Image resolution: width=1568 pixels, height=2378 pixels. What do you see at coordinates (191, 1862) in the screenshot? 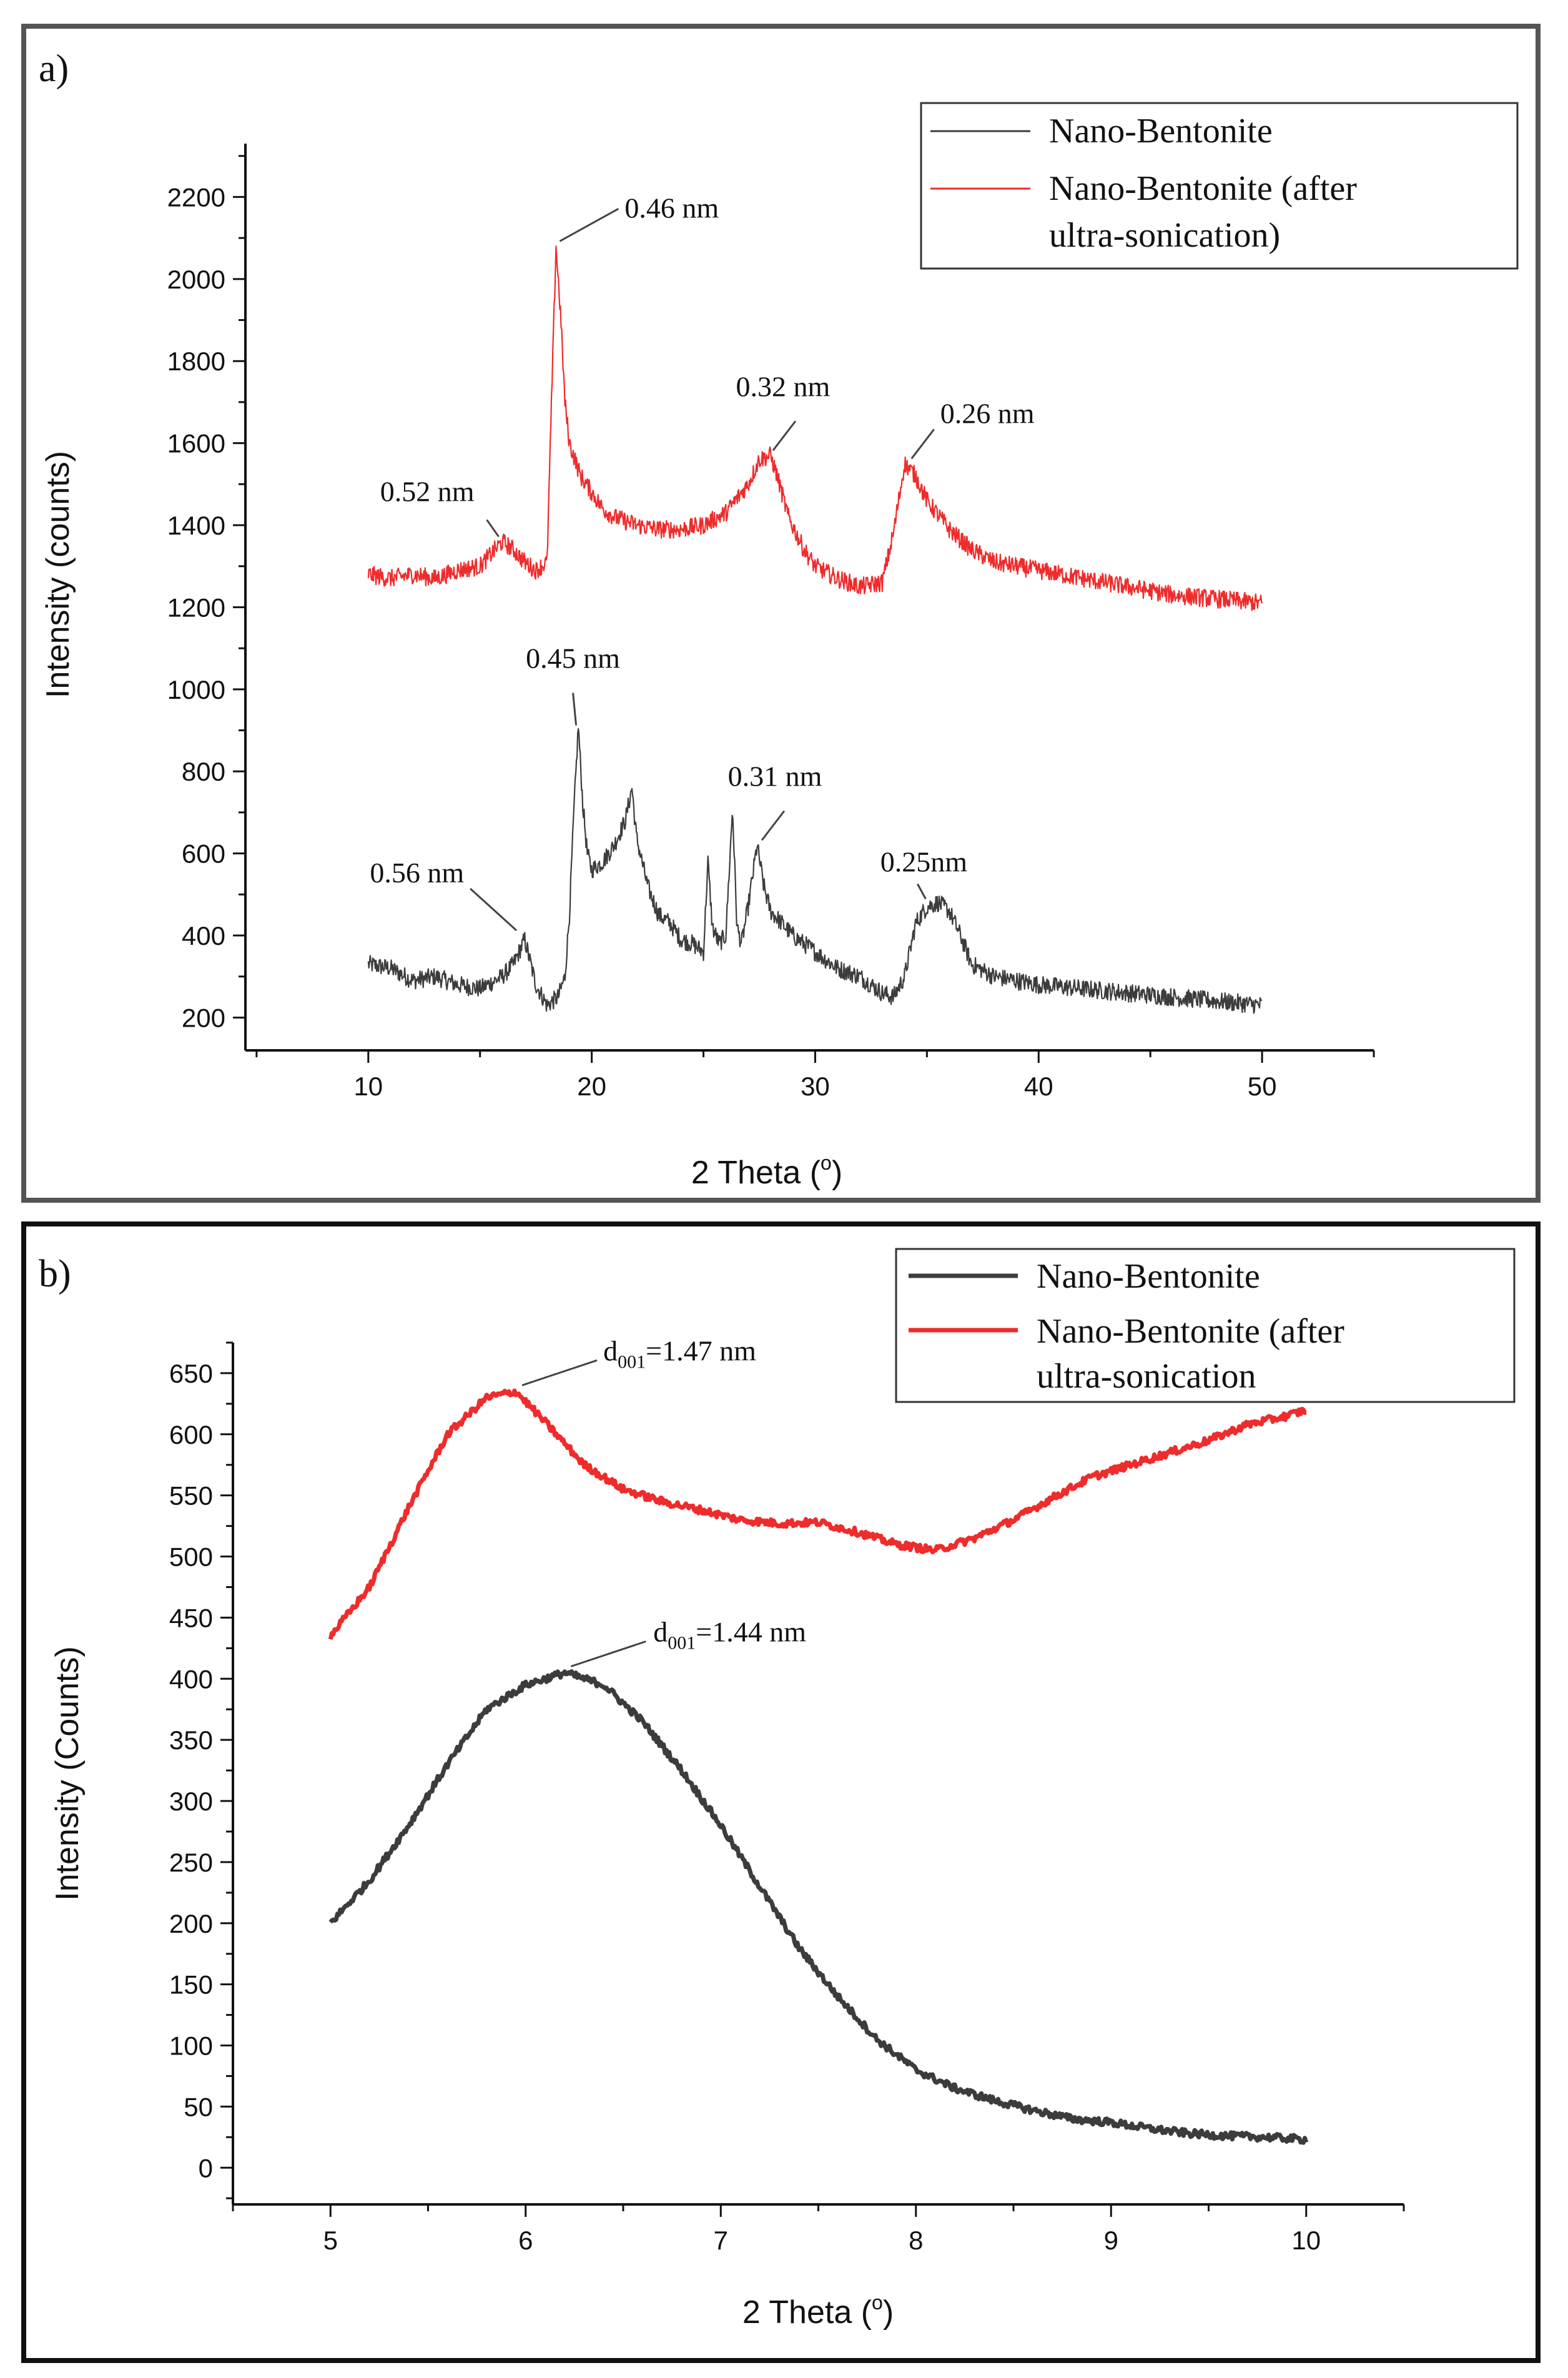
I see `y-tick-label: 250` at bounding box center [191, 1862].